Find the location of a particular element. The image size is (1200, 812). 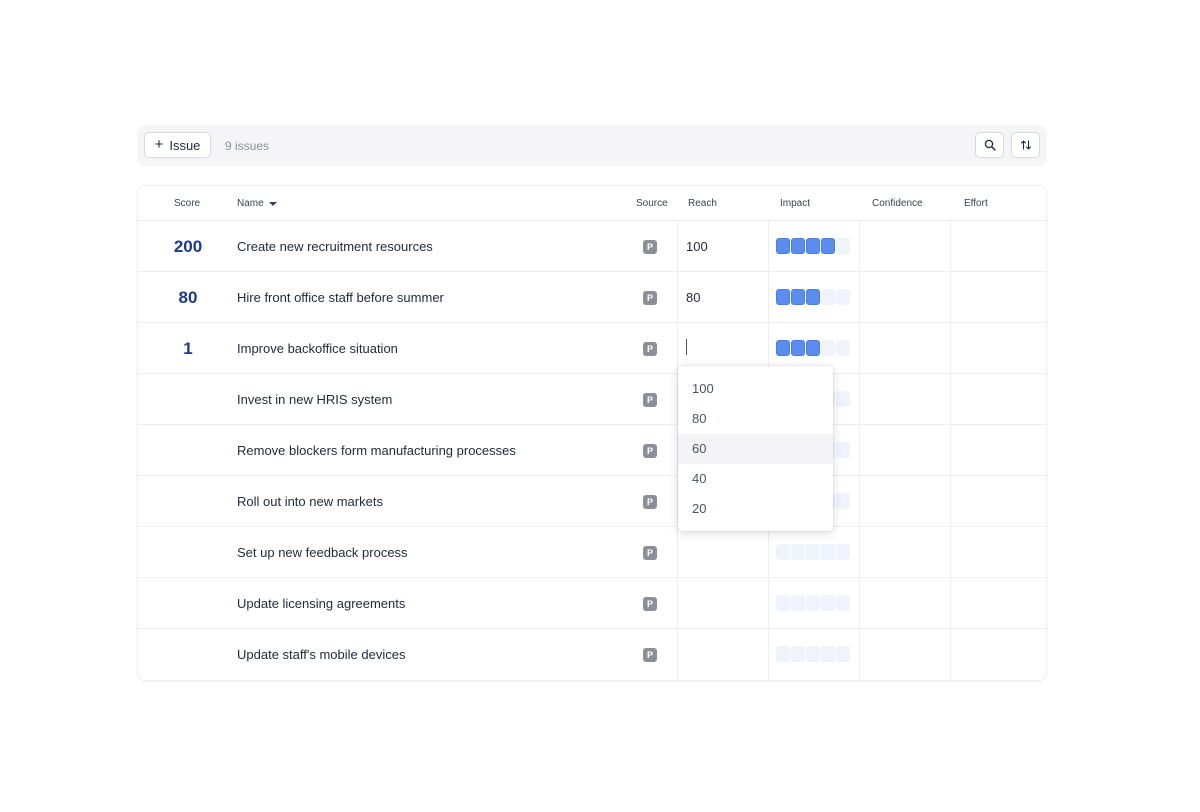

column-header-confidence: Confidence is located at coordinates (897, 203).